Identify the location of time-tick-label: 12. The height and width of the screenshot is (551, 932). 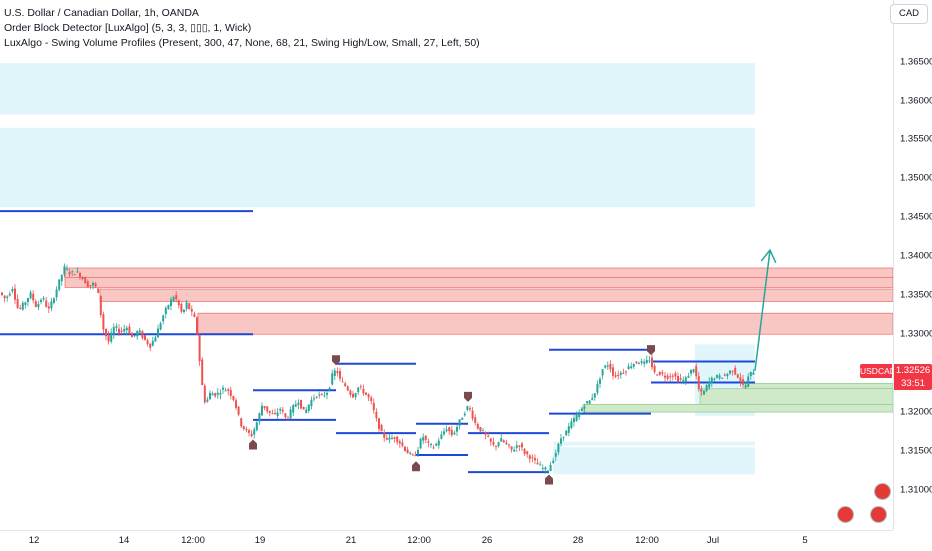
(34, 540).